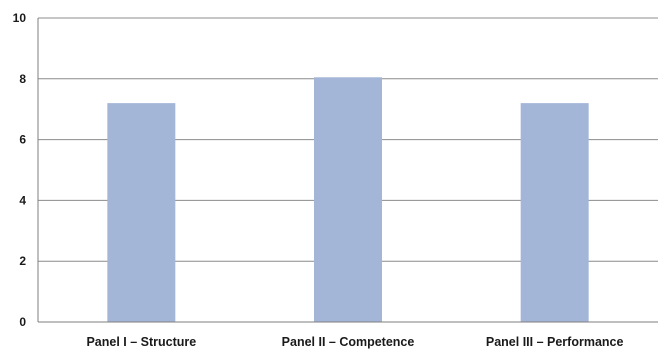 The height and width of the screenshot is (352, 670). What do you see at coordinates (22, 140) in the screenshot?
I see `y-tick-label: 6` at bounding box center [22, 140].